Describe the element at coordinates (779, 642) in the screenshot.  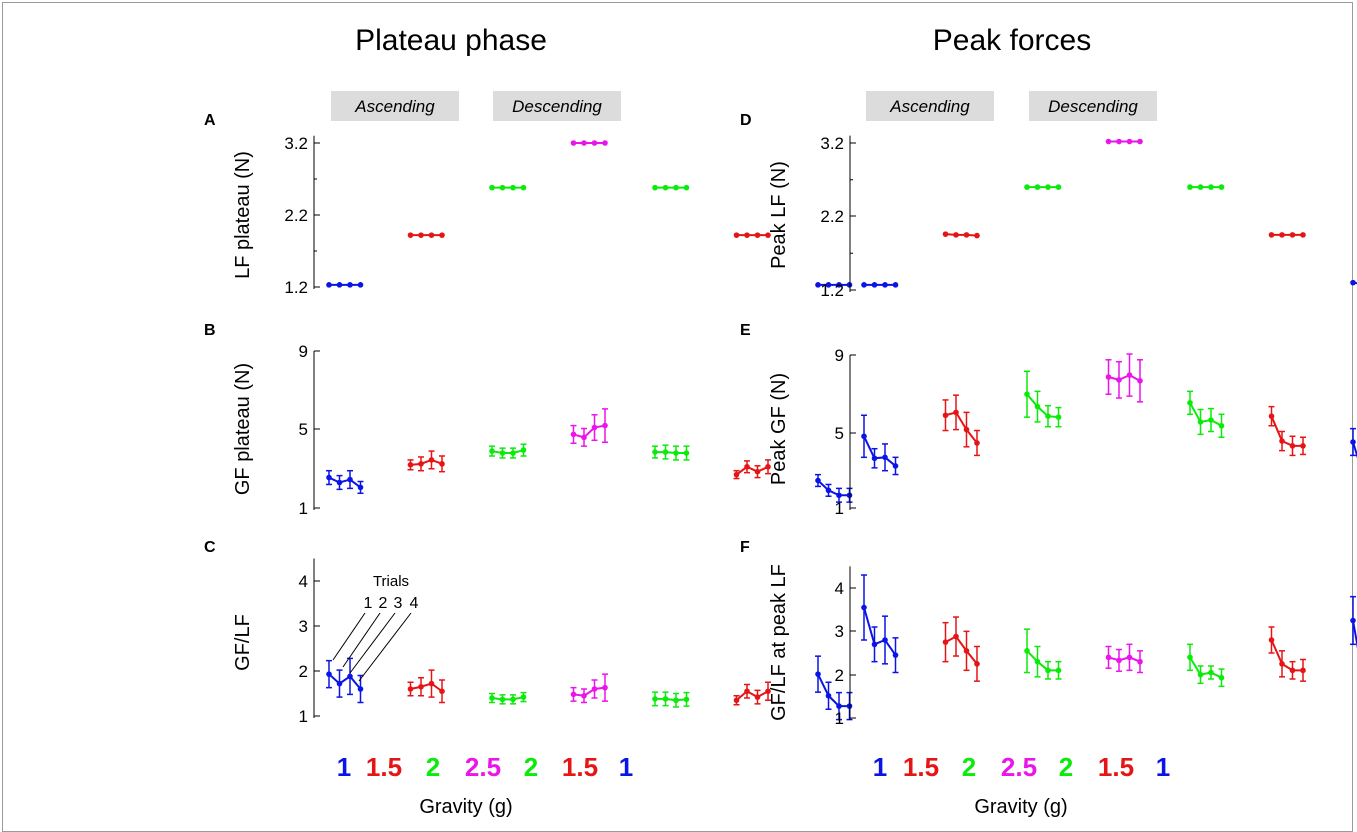
I see `y-axis-label: GF/LF at peak LF` at that location.